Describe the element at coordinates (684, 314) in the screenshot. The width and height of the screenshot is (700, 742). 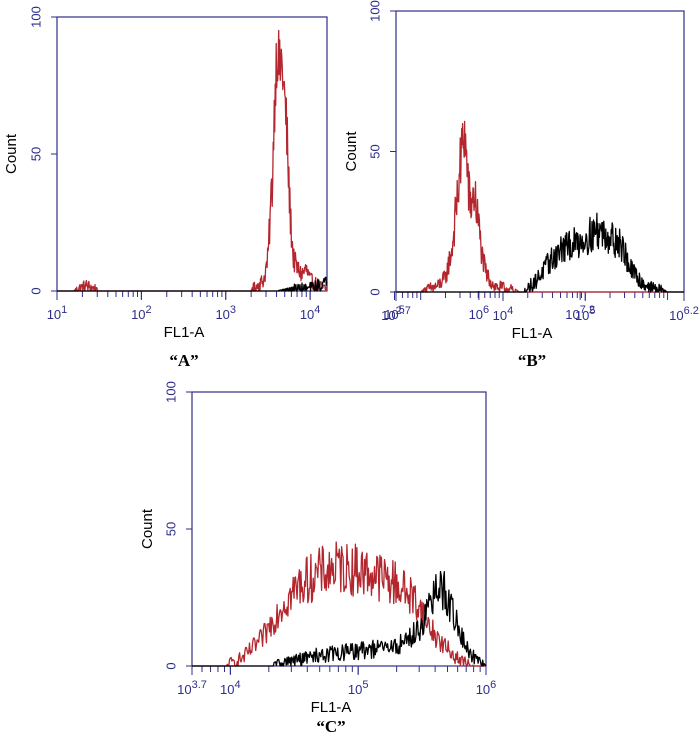
I see `x-tick-label: 106.2` at that location.